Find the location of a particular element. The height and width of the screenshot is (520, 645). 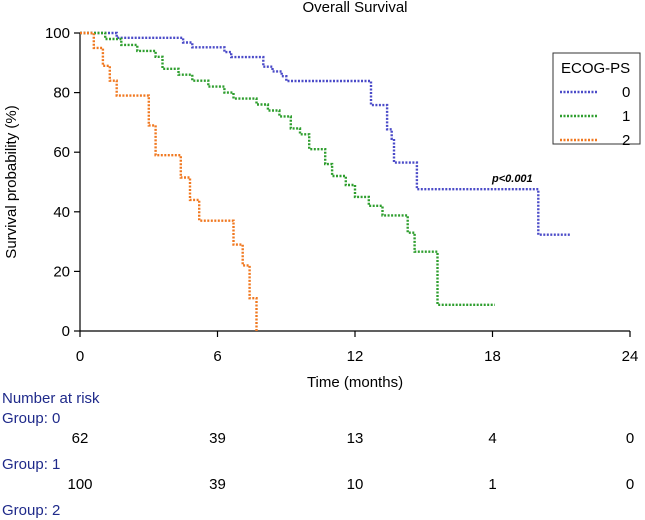

legend-entries: 0 1 2 is located at coordinates (595, 116).